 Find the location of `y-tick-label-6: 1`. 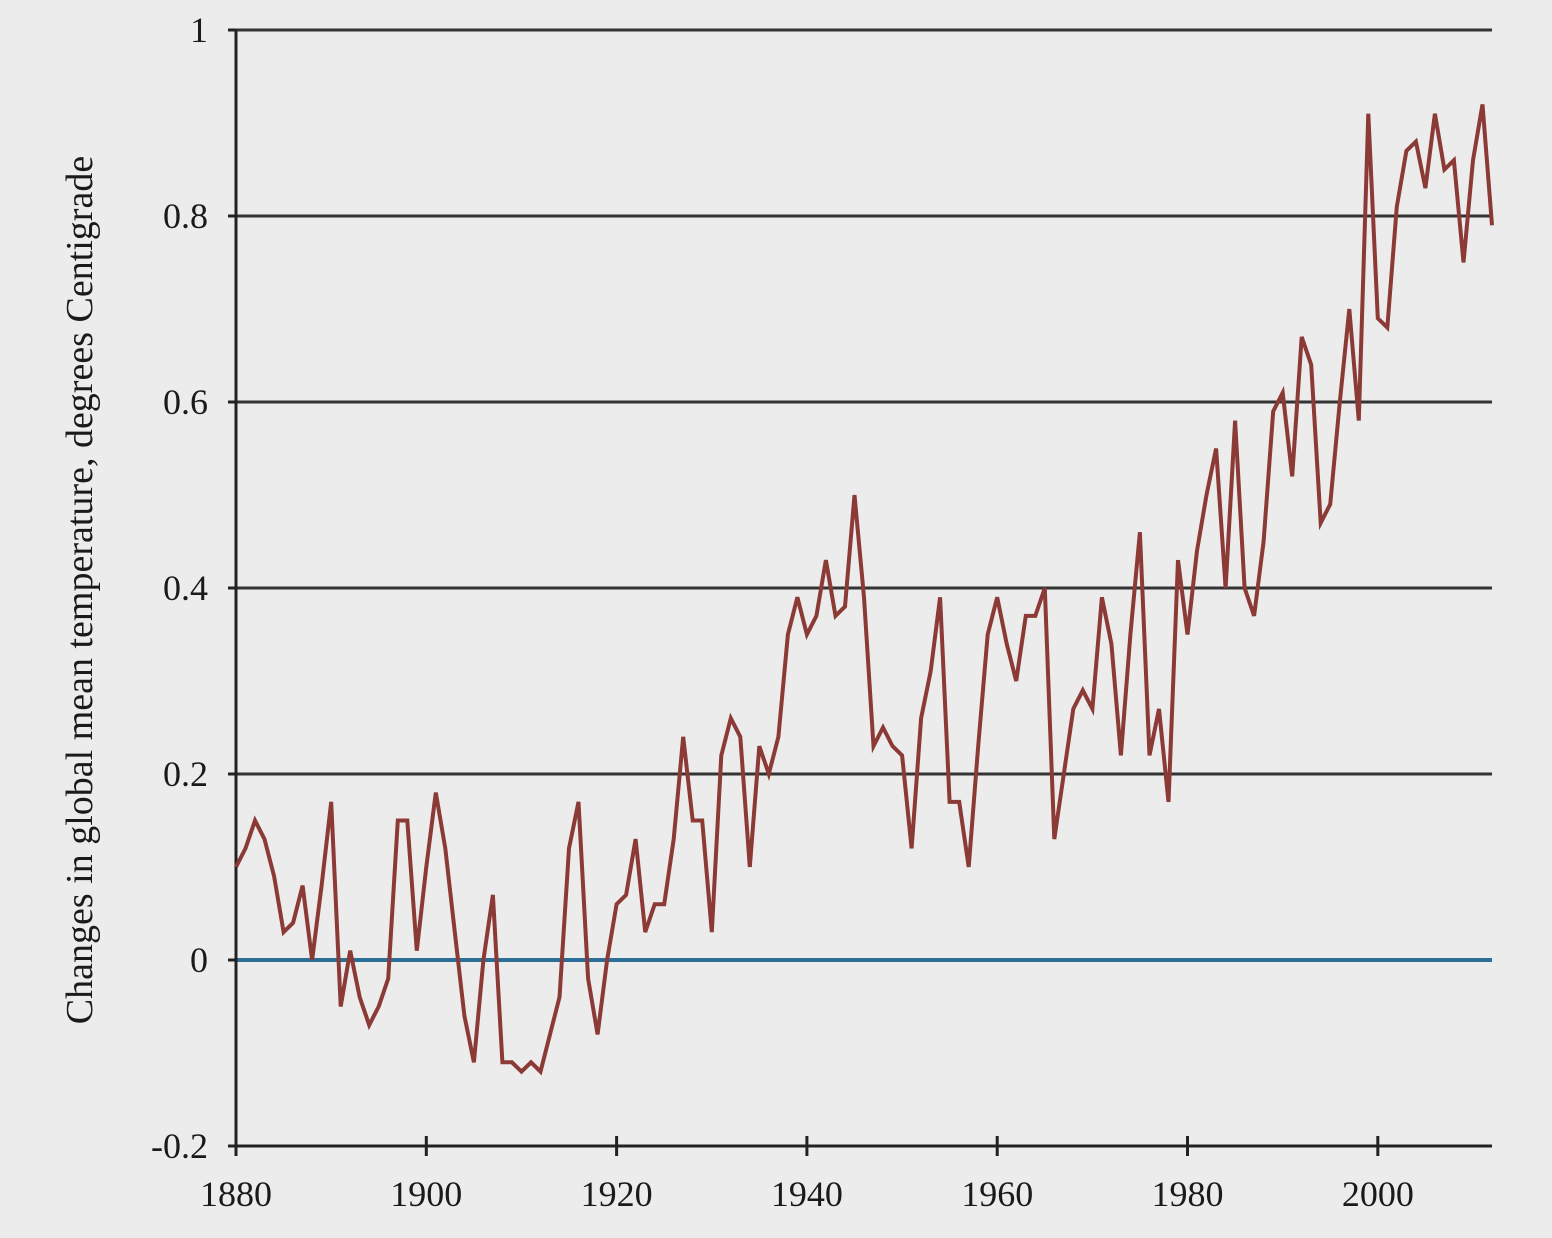

y-tick-label-6: 1 is located at coordinates (199, 30).